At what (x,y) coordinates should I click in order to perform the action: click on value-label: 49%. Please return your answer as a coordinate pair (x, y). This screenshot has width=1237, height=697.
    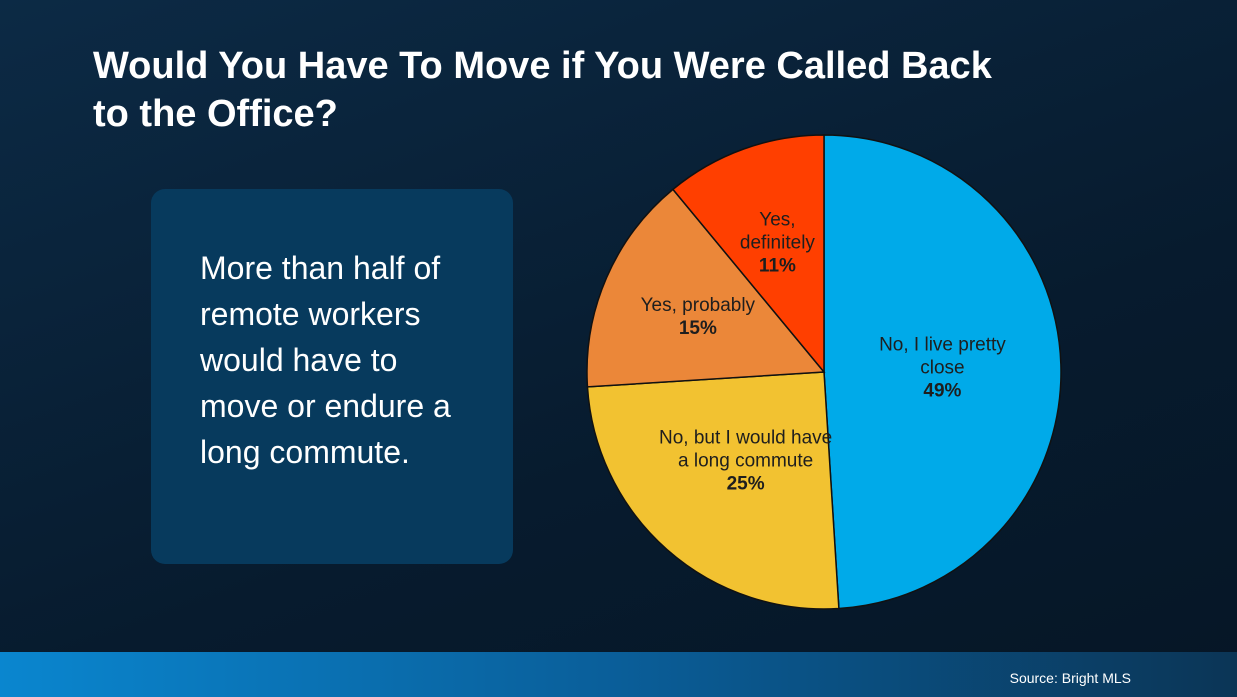
    Looking at the image, I should click on (942, 391).